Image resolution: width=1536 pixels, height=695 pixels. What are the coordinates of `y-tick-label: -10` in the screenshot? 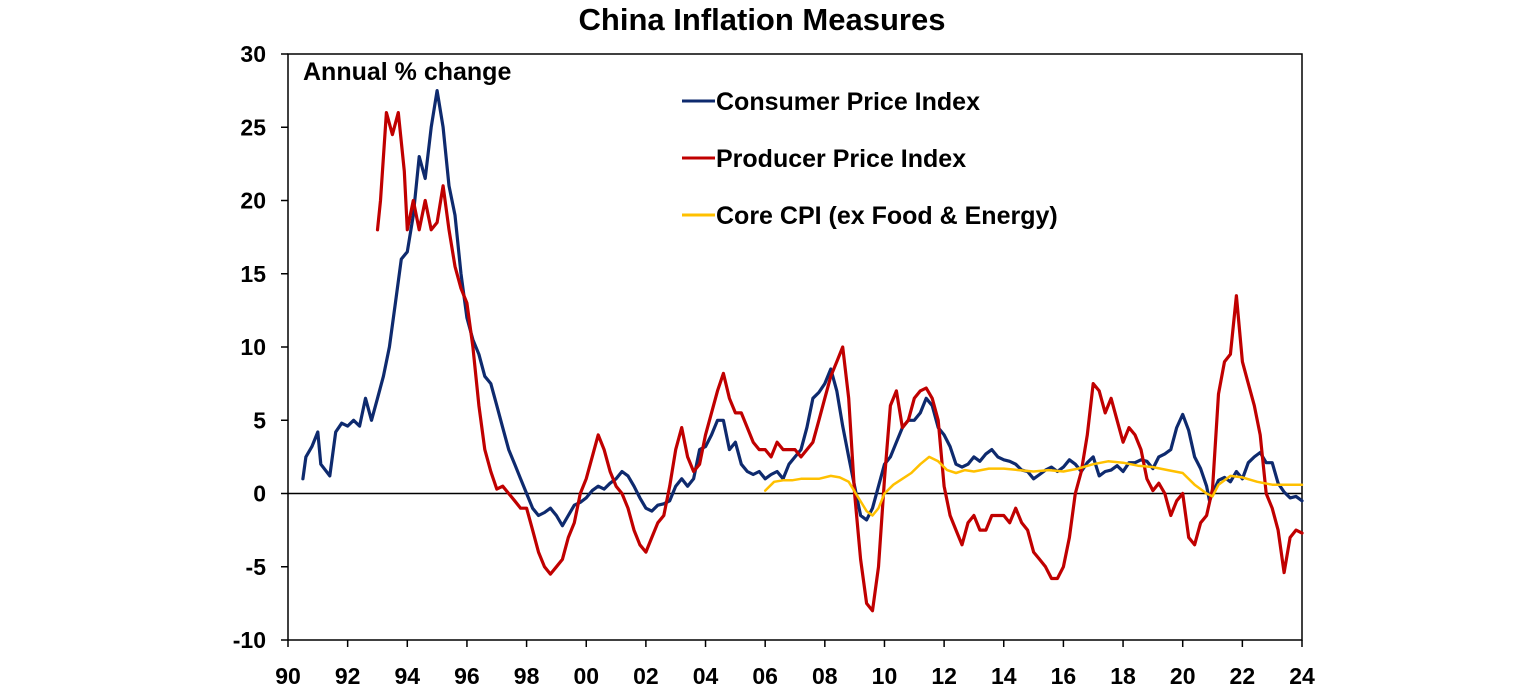 It's located at (249, 640).